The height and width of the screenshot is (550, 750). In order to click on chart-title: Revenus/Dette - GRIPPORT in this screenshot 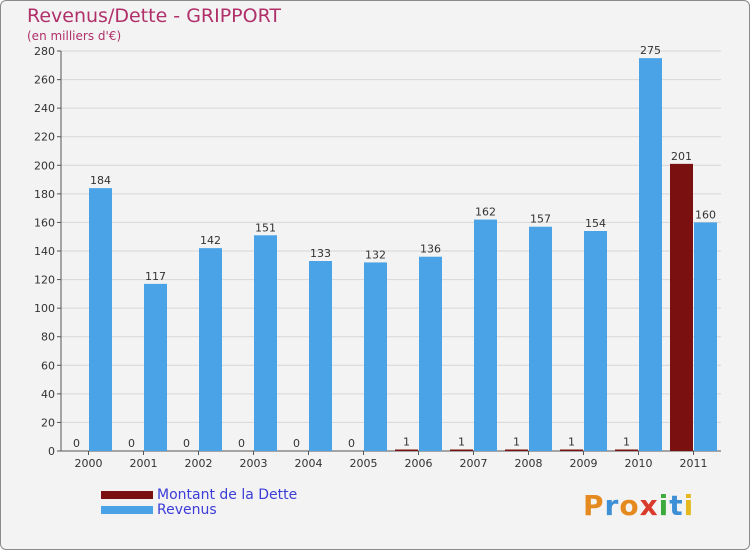, I will do `click(154, 16)`.